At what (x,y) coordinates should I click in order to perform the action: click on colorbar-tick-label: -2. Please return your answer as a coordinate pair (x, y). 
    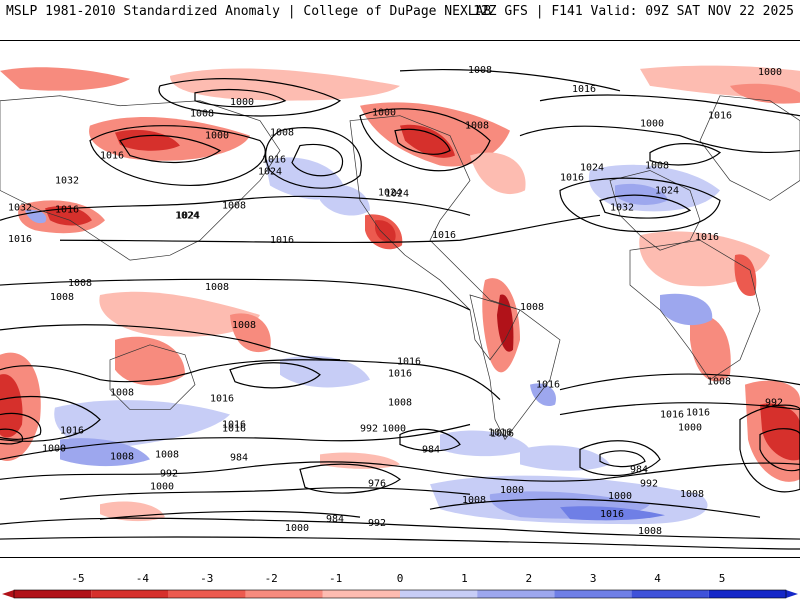
    Looking at the image, I should click on (271, 578).